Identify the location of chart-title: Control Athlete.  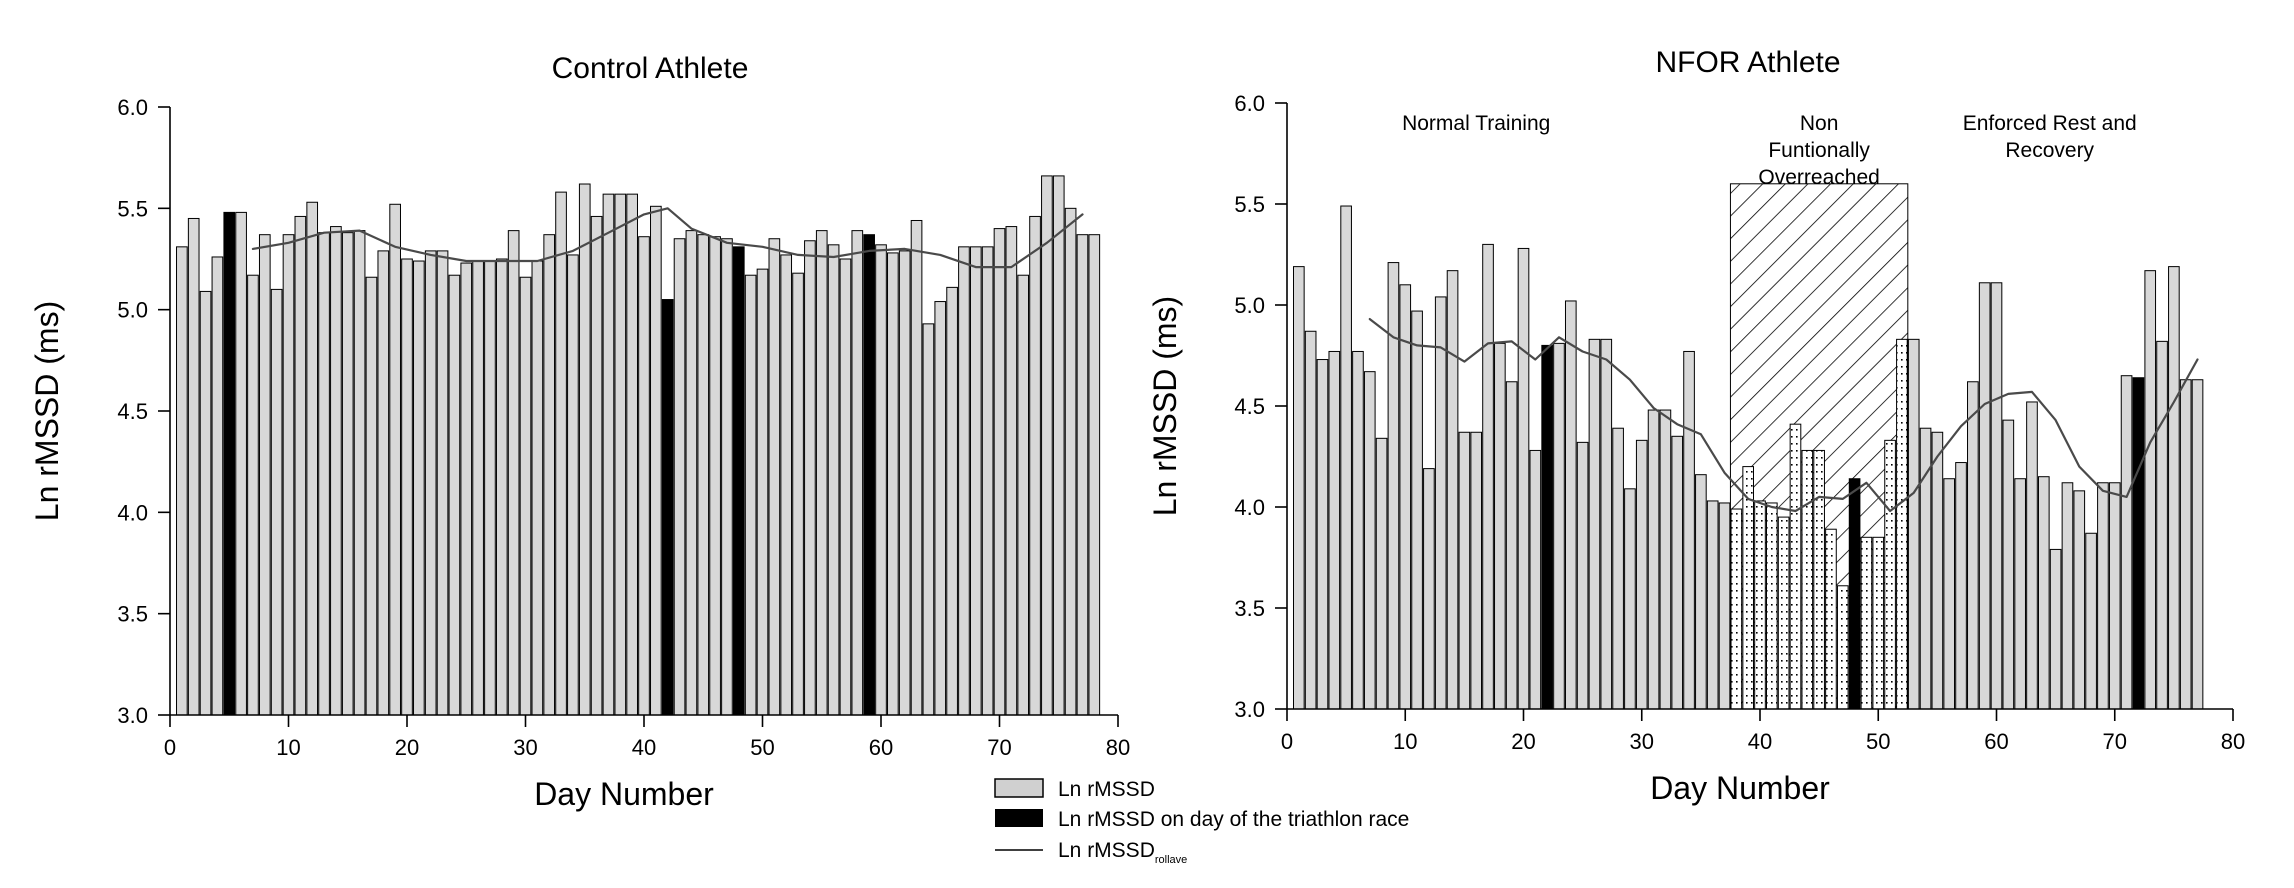
(650, 68).